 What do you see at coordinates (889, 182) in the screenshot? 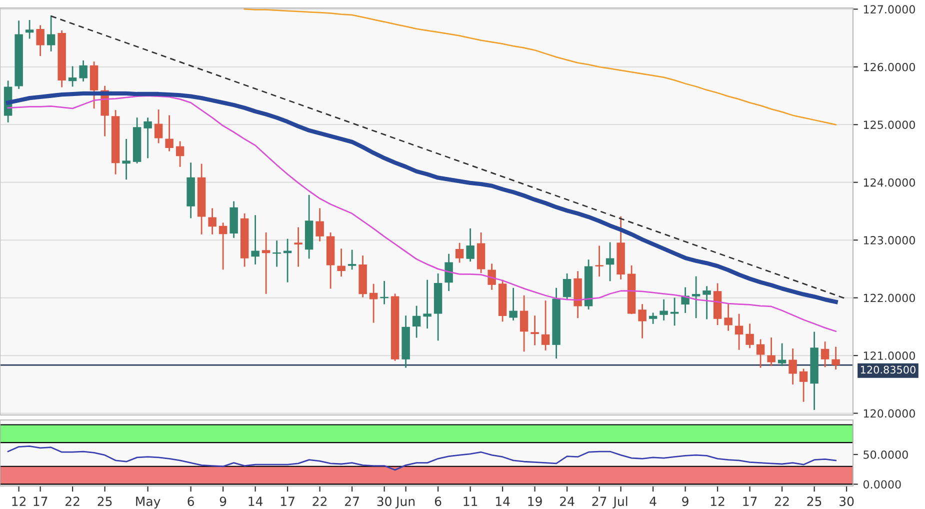
I see `y-tick-label: 124.0000` at bounding box center [889, 182].